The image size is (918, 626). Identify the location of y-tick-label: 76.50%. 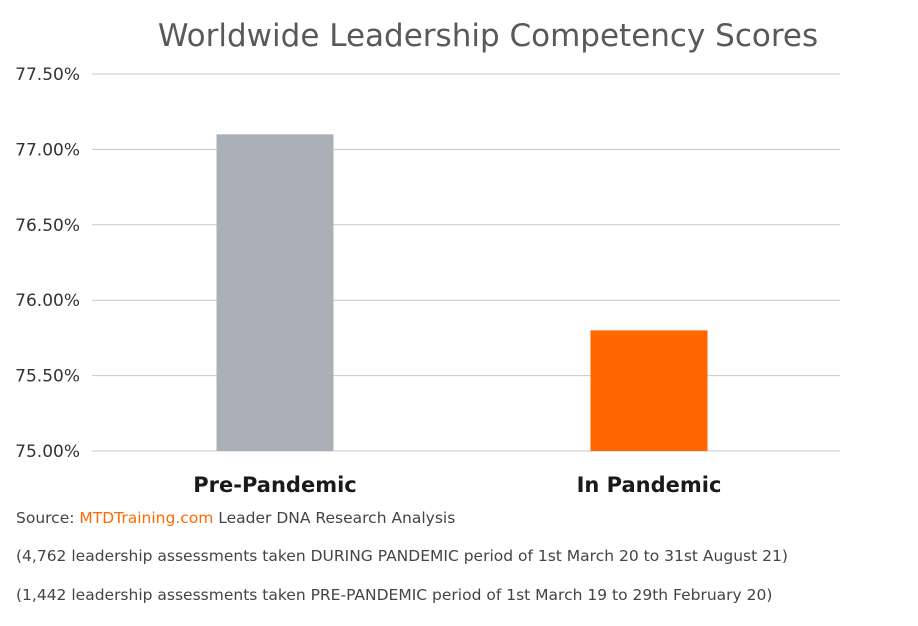
(47, 226).